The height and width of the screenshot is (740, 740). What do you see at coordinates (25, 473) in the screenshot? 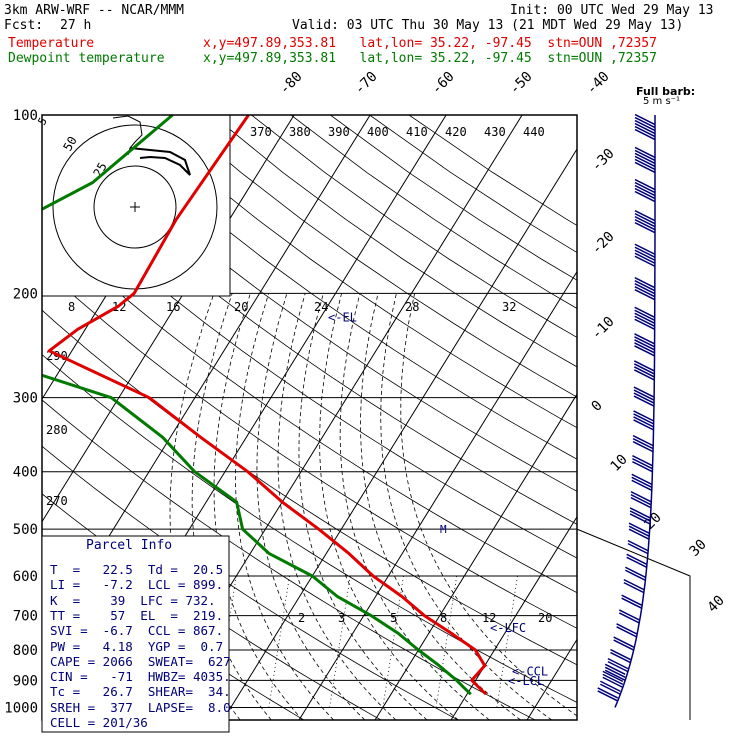
I see `pressure-label: 400` at bounding box center [25, 473].